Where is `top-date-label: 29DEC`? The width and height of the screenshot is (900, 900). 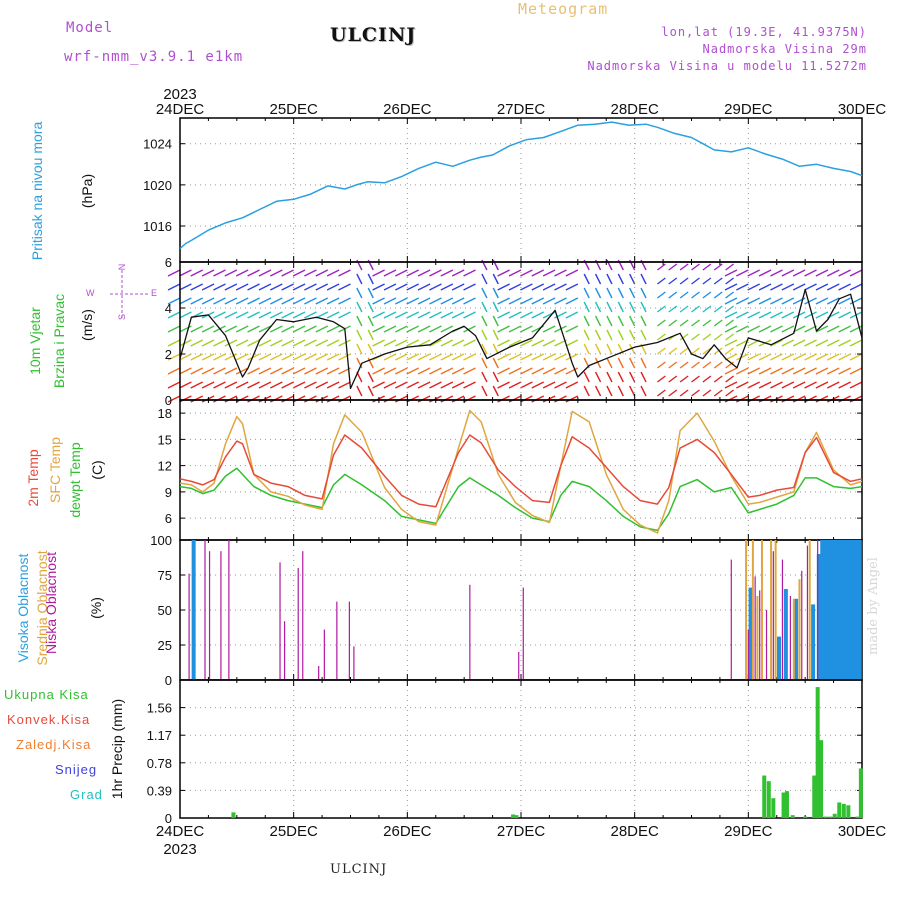 top-date-label: 29DEC is located at coordinates (748, 109).